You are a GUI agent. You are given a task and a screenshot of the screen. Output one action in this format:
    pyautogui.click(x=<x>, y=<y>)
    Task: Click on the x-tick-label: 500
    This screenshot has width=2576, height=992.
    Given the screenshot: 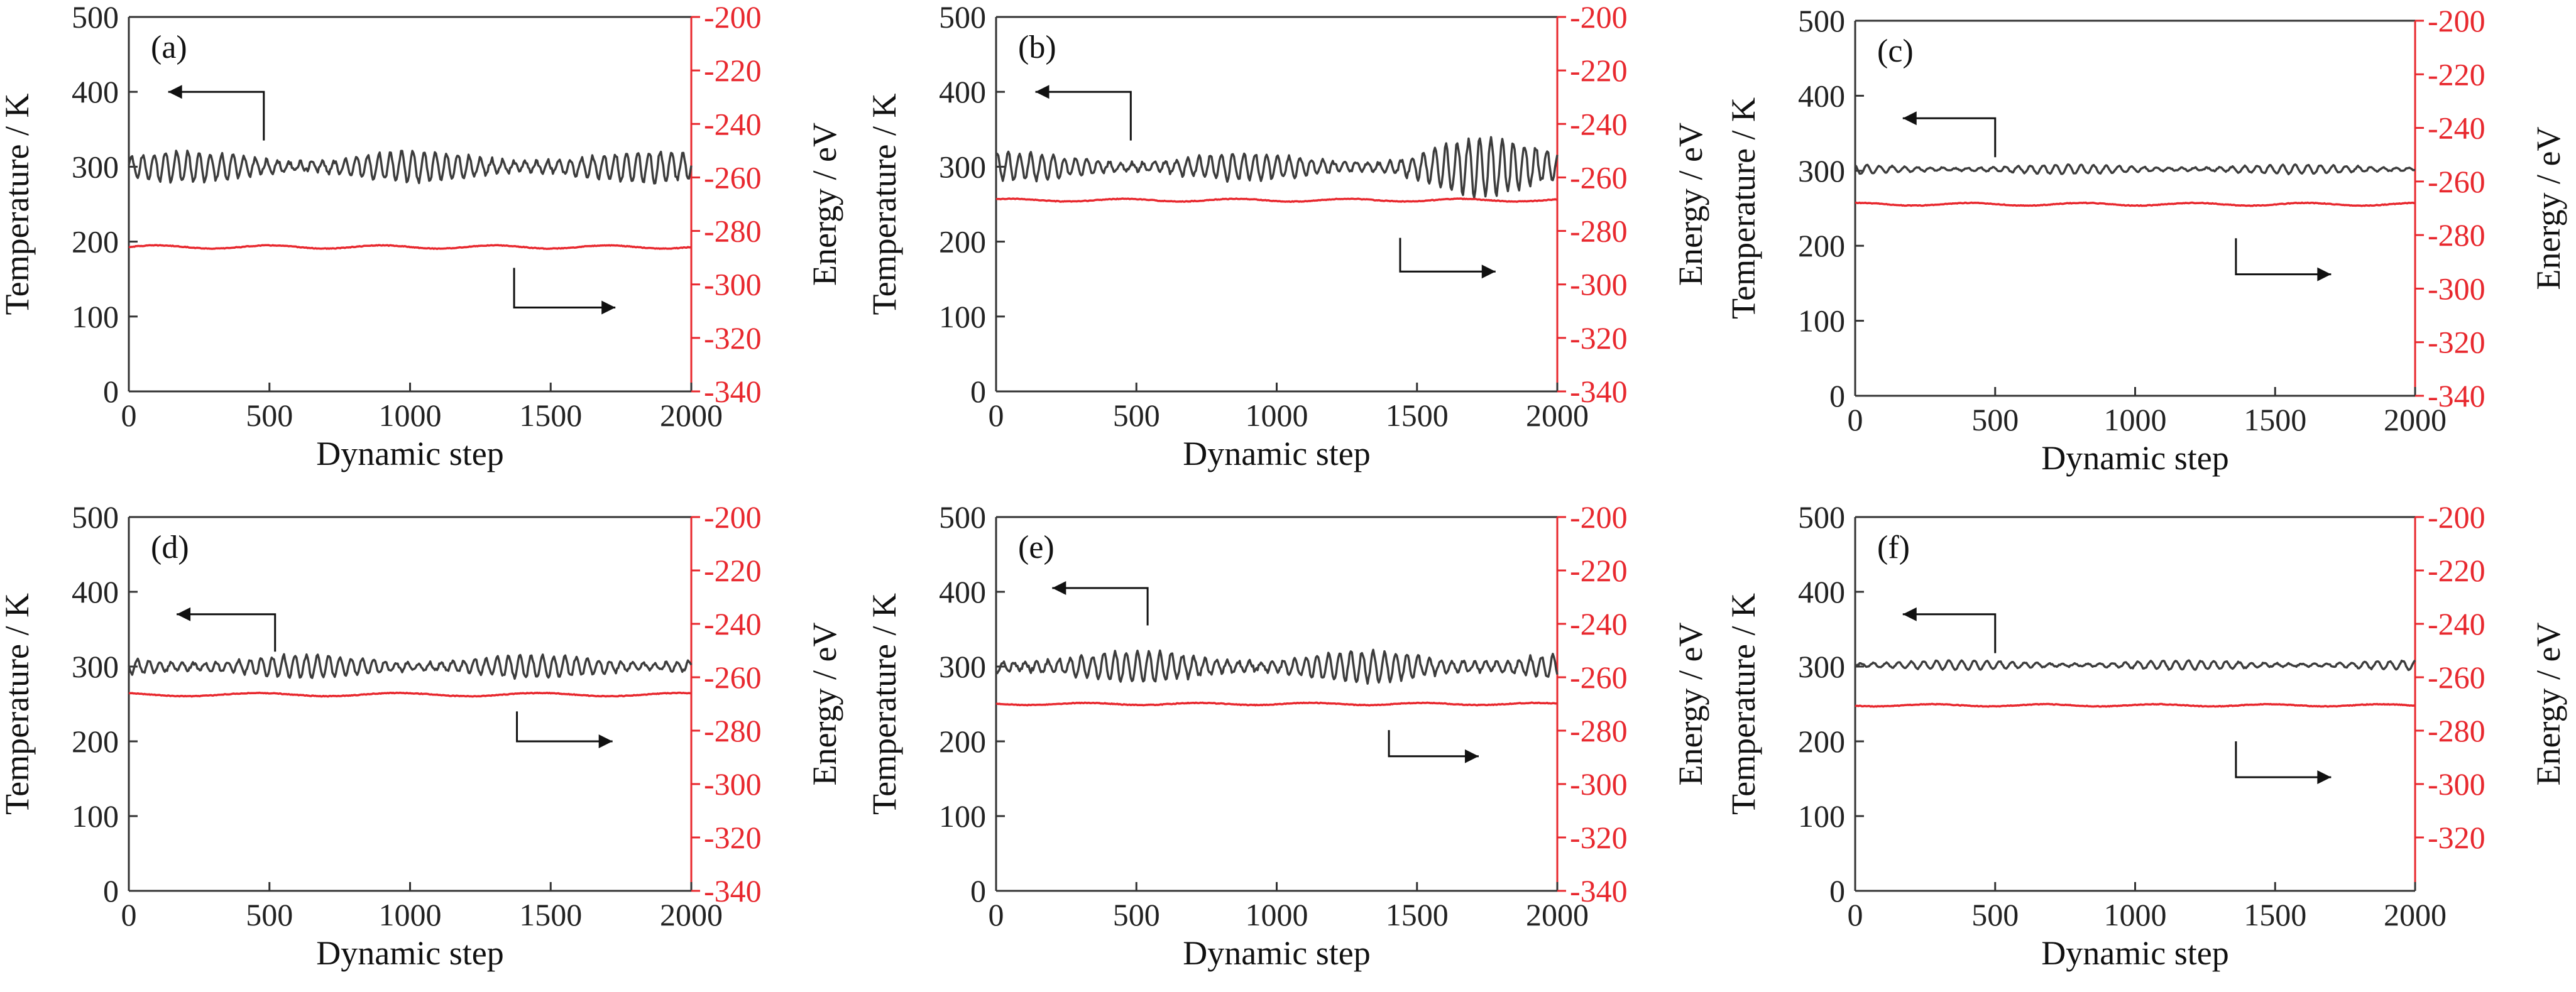 What is the action you would take?
    pyautogui.click(x=1995, y=914)
    